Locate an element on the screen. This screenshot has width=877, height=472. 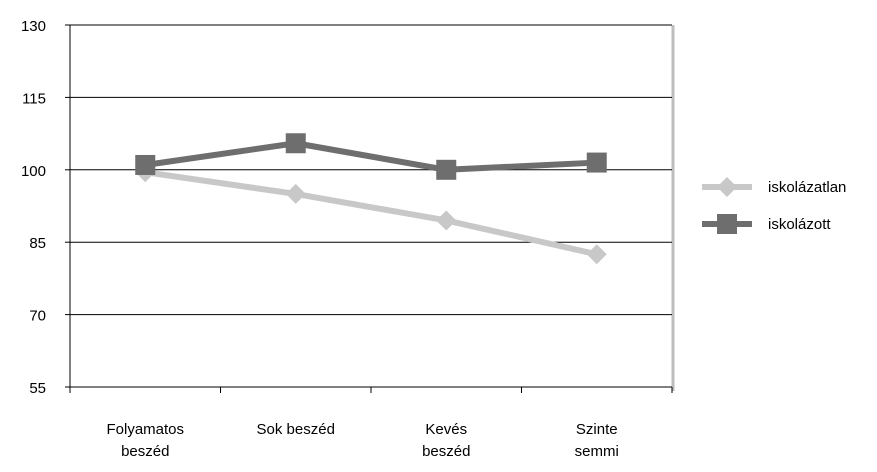
legend-label-iskolázott: iskolázott is located at coordinates (799, 224).